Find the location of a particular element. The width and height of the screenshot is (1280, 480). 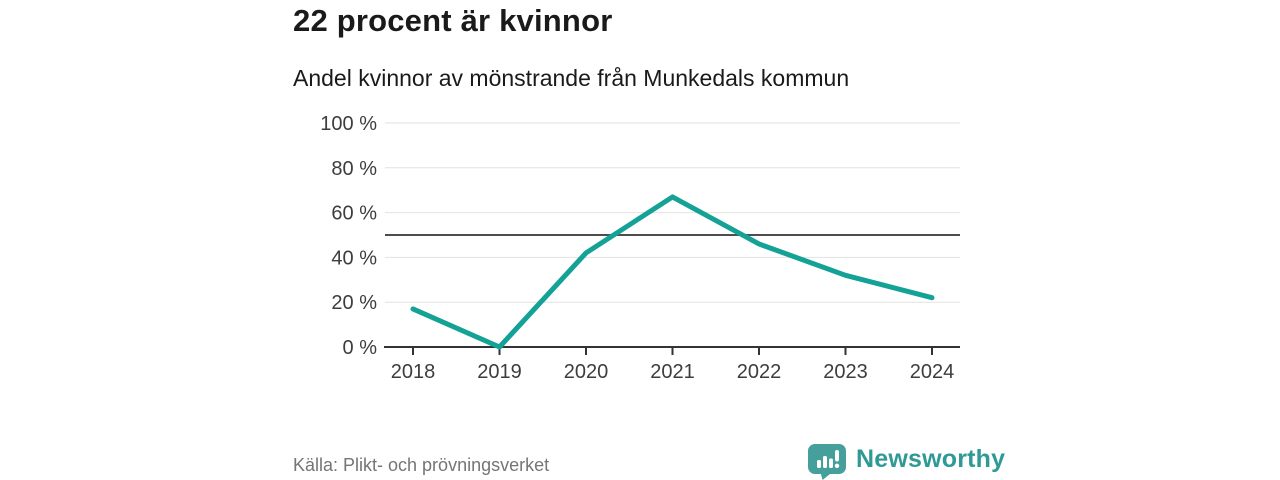

x-axis-tick-label: 2022 is located at coordinates (759, 372).